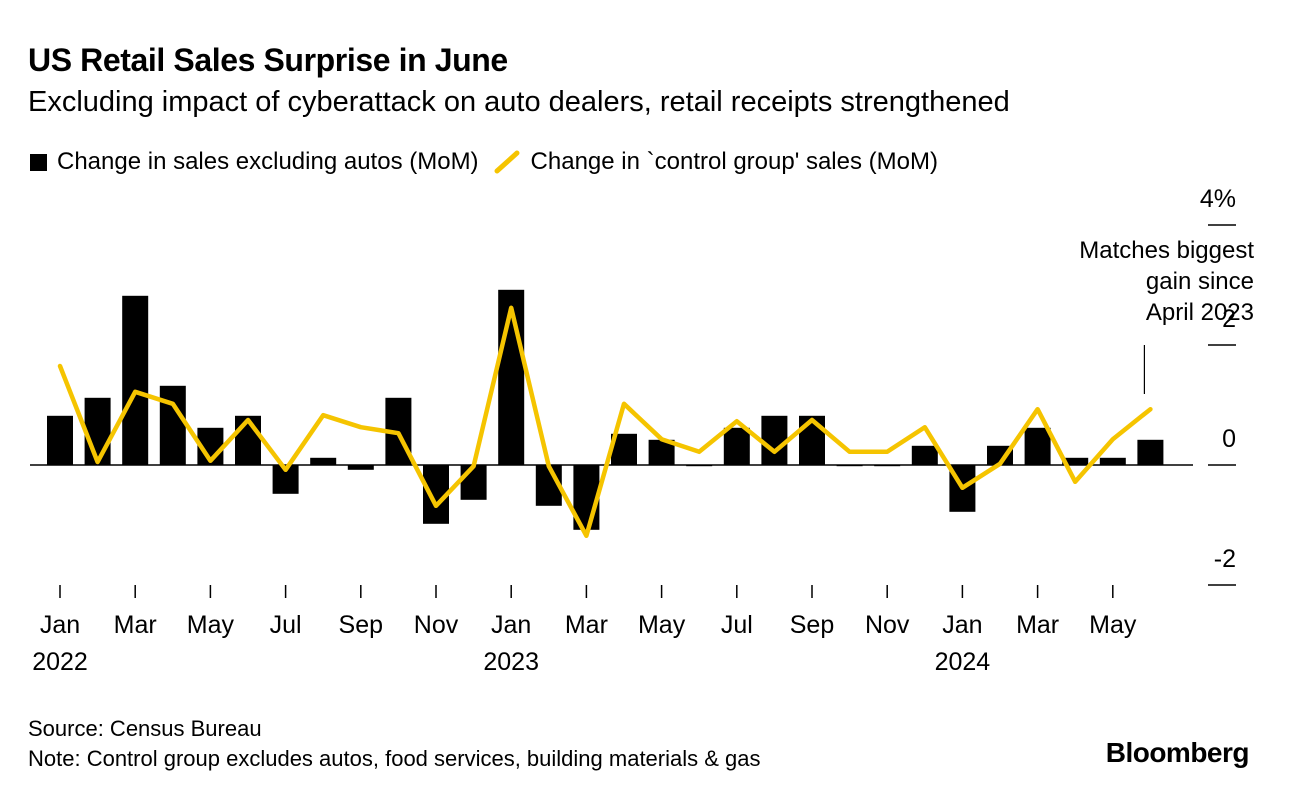 Image resolution: width=1289 pixels, height=798 pixels. I want to click on y-axis: -2 0 2 4%, so click(1218, 385).